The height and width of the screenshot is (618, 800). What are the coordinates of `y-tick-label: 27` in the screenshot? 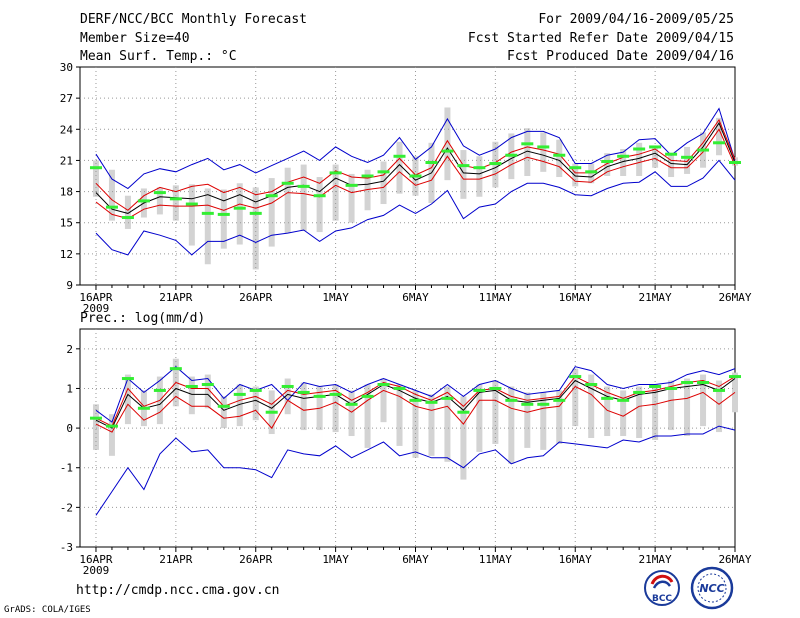 It's located at (66, 98).